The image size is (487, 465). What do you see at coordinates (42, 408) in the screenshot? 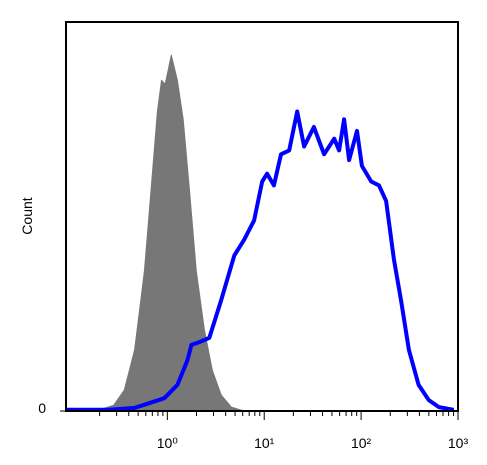
I see `y-tick-label: 0` at bounding box center [42, 408].